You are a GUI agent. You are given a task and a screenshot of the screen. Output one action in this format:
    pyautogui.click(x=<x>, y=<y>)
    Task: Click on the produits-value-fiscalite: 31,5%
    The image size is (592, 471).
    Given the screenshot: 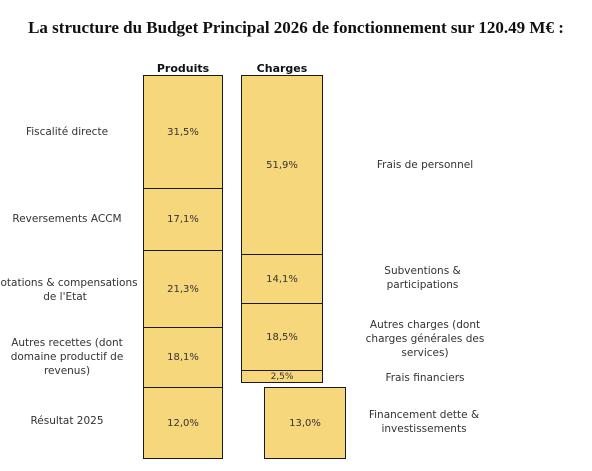 What is the action you would take?
    pyautogui.click(x=183, y=132)
    